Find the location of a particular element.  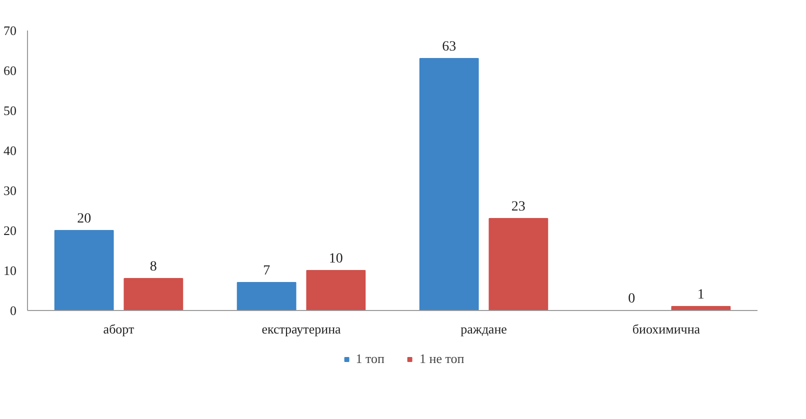

legend-label: 1 не топ is located at coordinates (442, 359).